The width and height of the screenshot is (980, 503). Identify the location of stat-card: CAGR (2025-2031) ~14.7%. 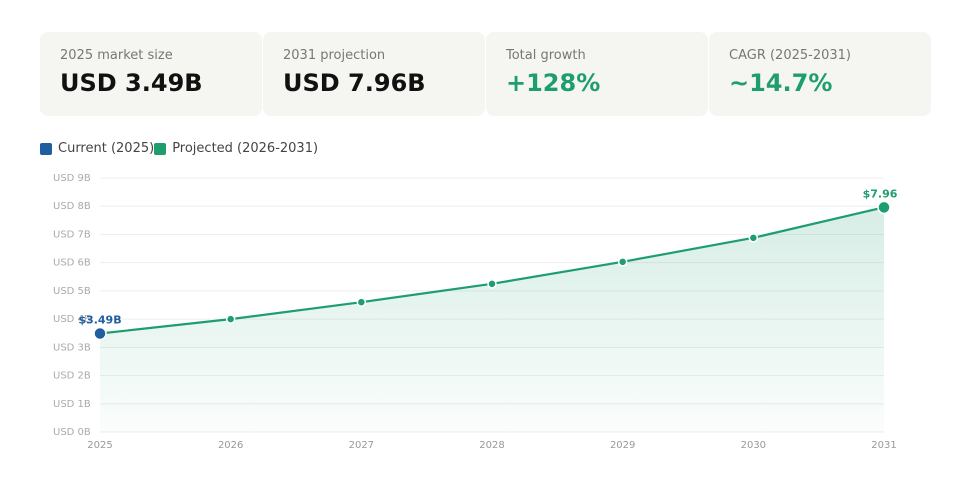
(820, 74).